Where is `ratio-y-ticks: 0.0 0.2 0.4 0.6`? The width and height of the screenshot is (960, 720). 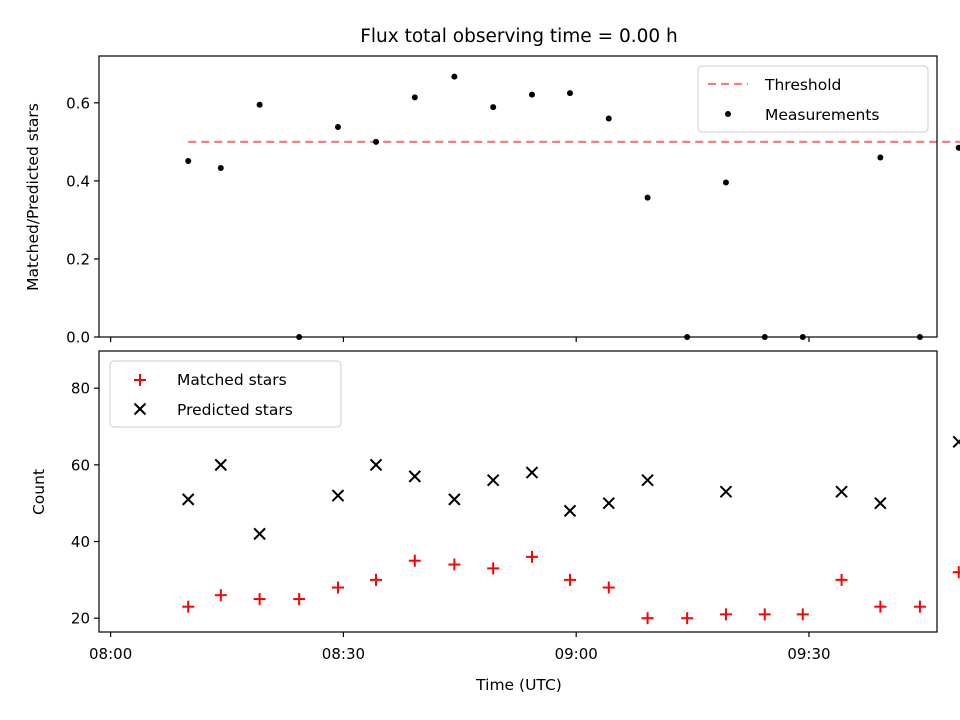 ratio-y-ticks: 0.0 0.2 0.4 0.6 is located at coordinates (82, 220).